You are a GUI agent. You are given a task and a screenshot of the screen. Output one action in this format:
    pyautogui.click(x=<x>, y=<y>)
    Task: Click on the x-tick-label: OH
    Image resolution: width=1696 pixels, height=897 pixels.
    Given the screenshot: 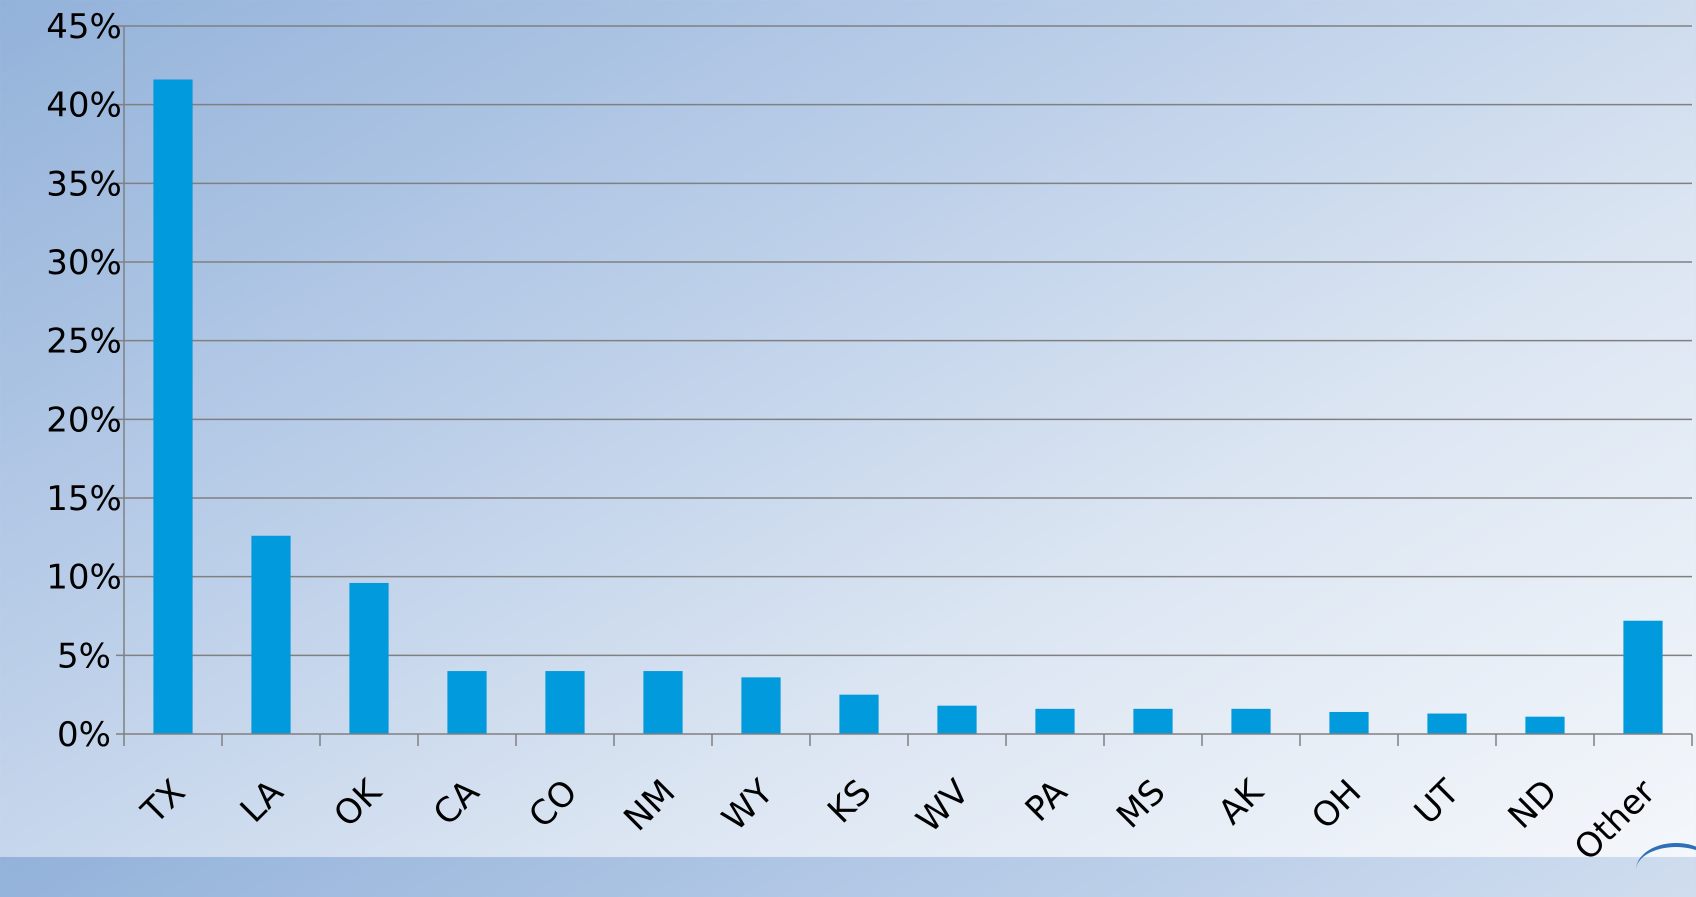 What is the action you would take?
    pyautogui.click(x=1336, y=804)
    